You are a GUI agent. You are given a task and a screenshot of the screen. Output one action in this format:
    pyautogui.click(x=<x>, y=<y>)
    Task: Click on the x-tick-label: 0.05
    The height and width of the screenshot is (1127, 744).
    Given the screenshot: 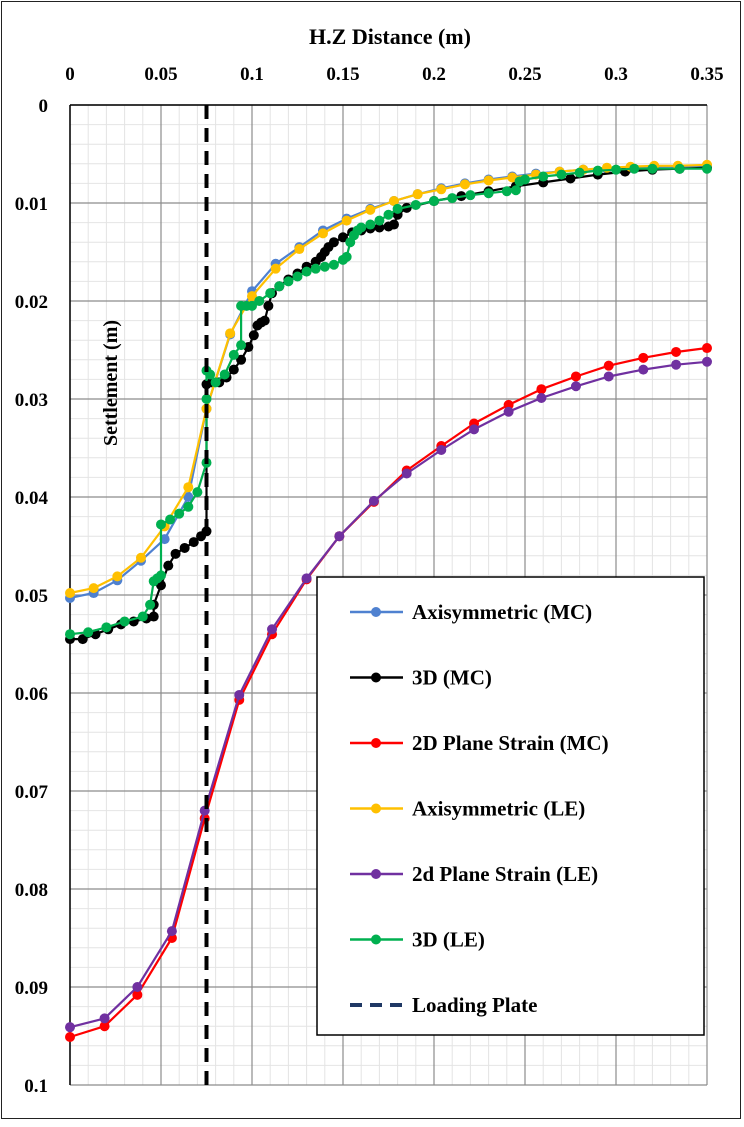 What is the action you would take?
    pyautogui.click(x=160, y=74)
    